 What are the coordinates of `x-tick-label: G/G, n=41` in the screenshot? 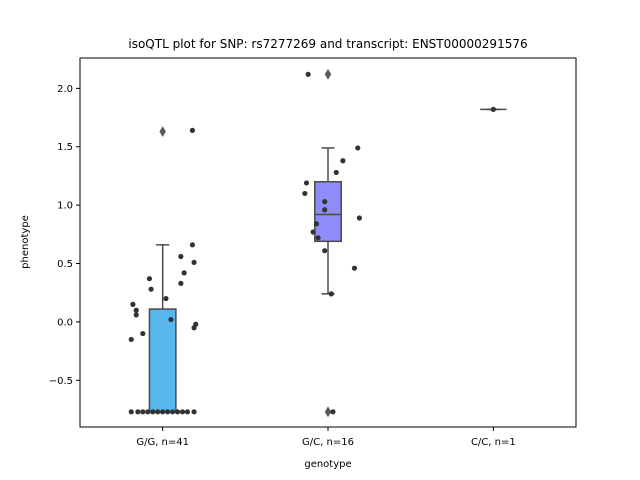 It's located at (162, 442).